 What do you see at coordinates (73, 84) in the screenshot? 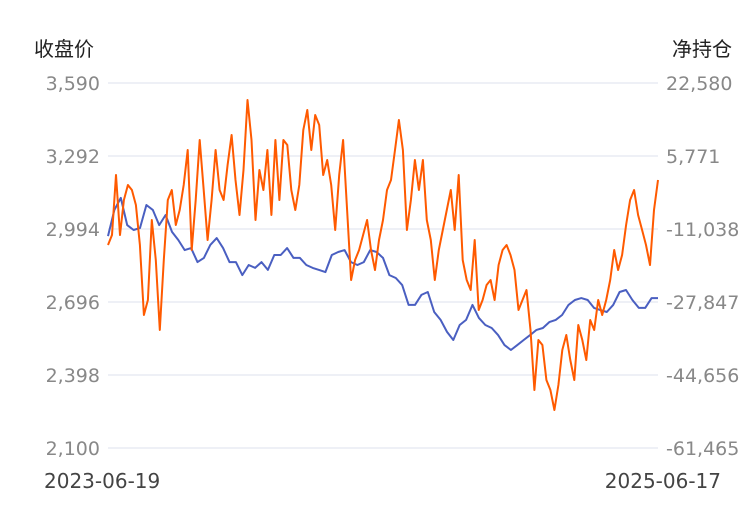
I see `left-tick-label: 3,590` at bounding box center [73, 84].